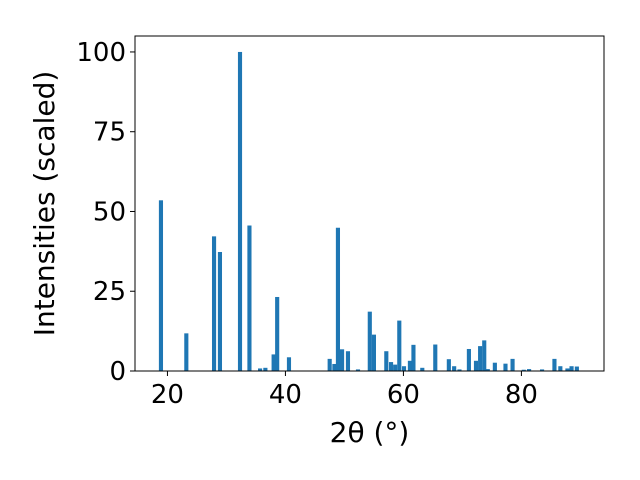  What do you see at coordinates (344, 390) in the screenshot?
I see `x-axis-ticks: 20 40 60 80` at bounding box center [344, 390].